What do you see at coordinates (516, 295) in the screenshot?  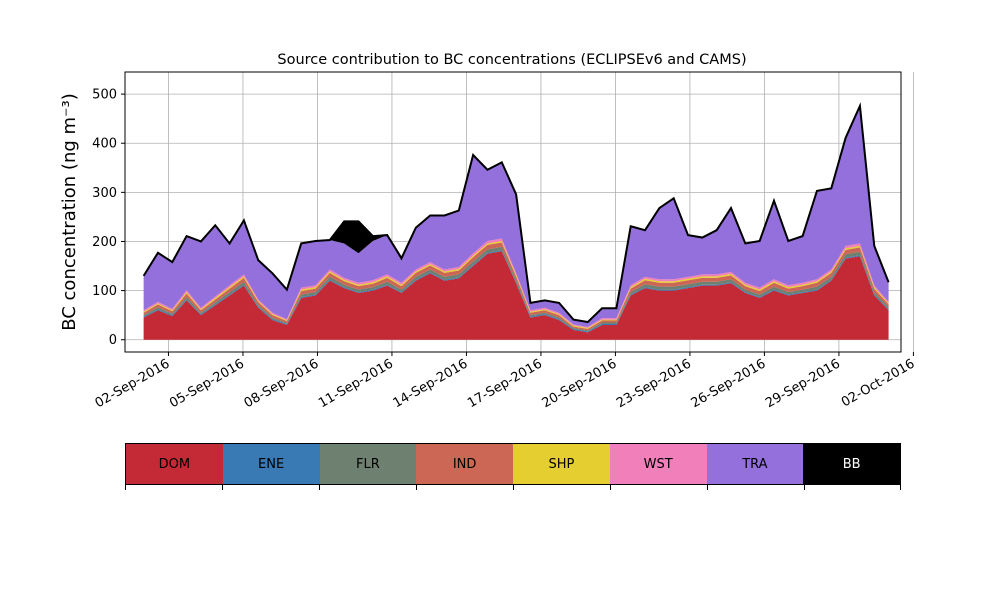 I see `area-dom` at bounding box center [516, 295].